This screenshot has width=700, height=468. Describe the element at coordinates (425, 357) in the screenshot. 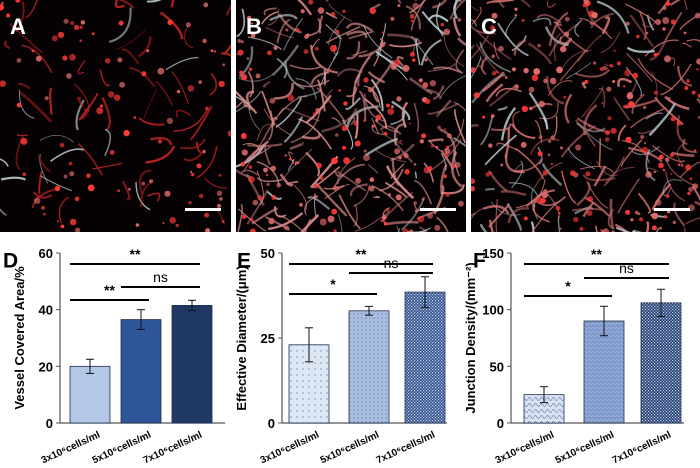

I see `bar` at that location.